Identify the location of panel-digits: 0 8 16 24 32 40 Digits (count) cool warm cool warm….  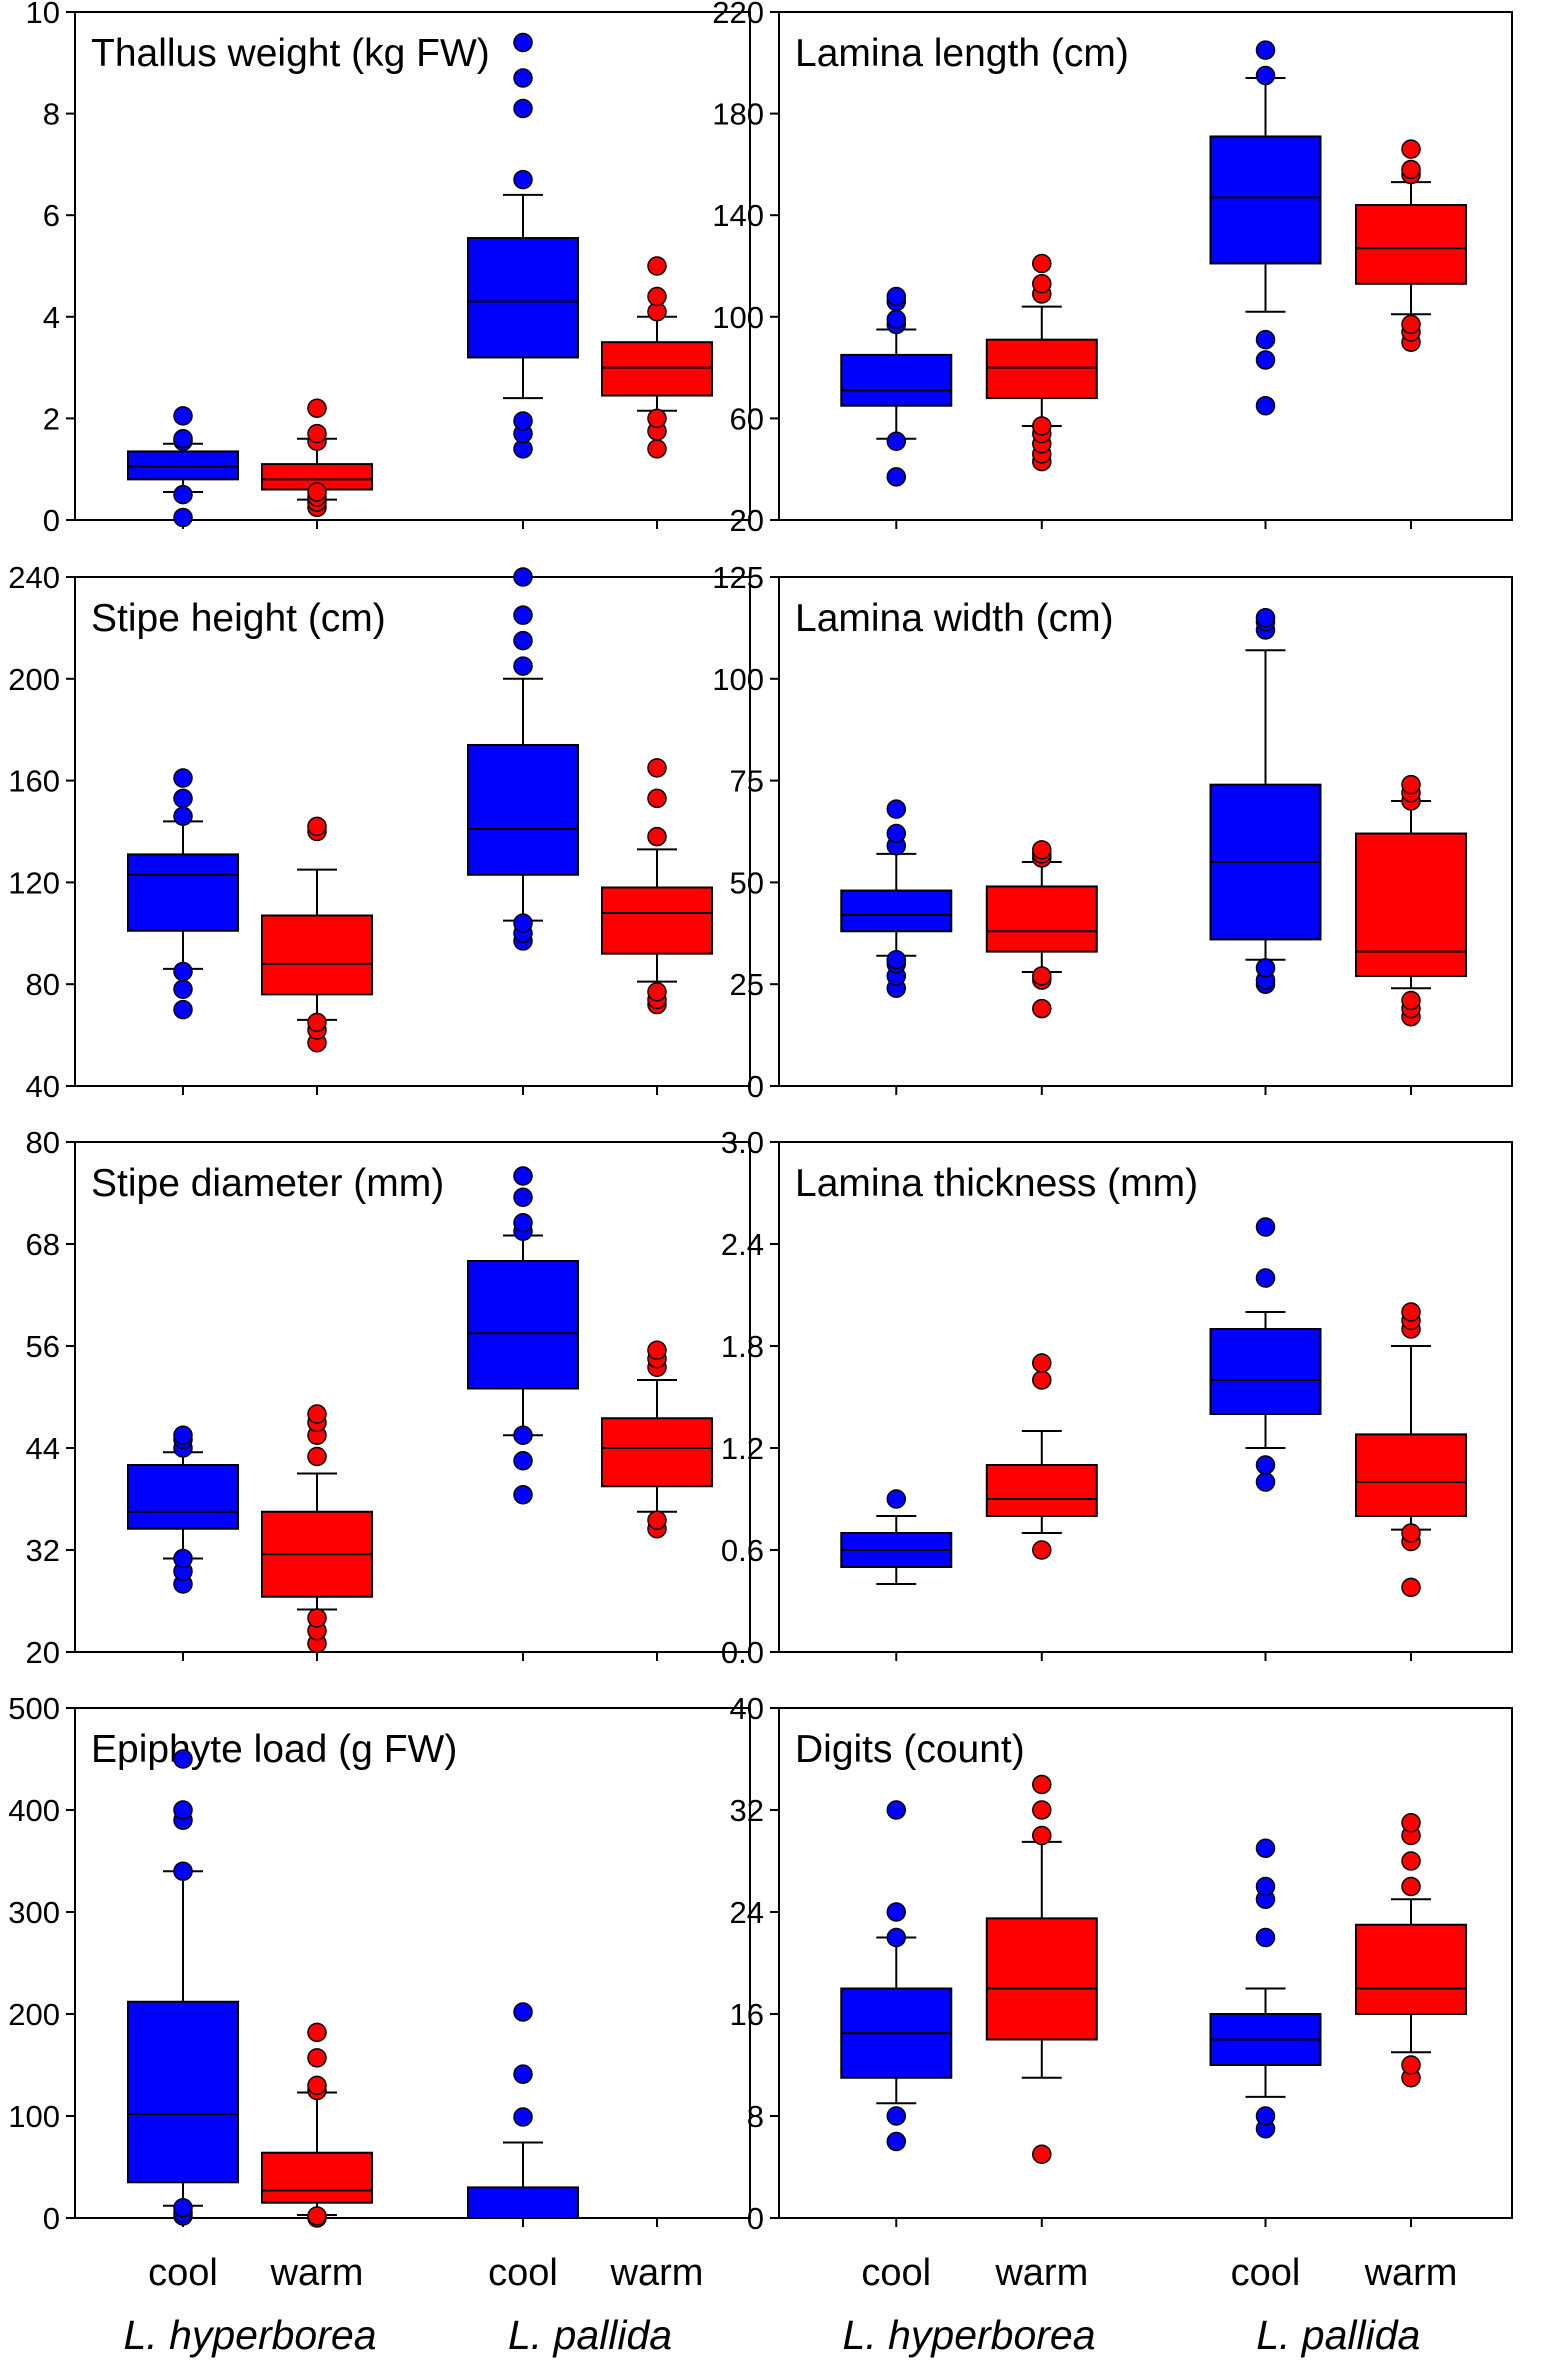
(1121, 2024).